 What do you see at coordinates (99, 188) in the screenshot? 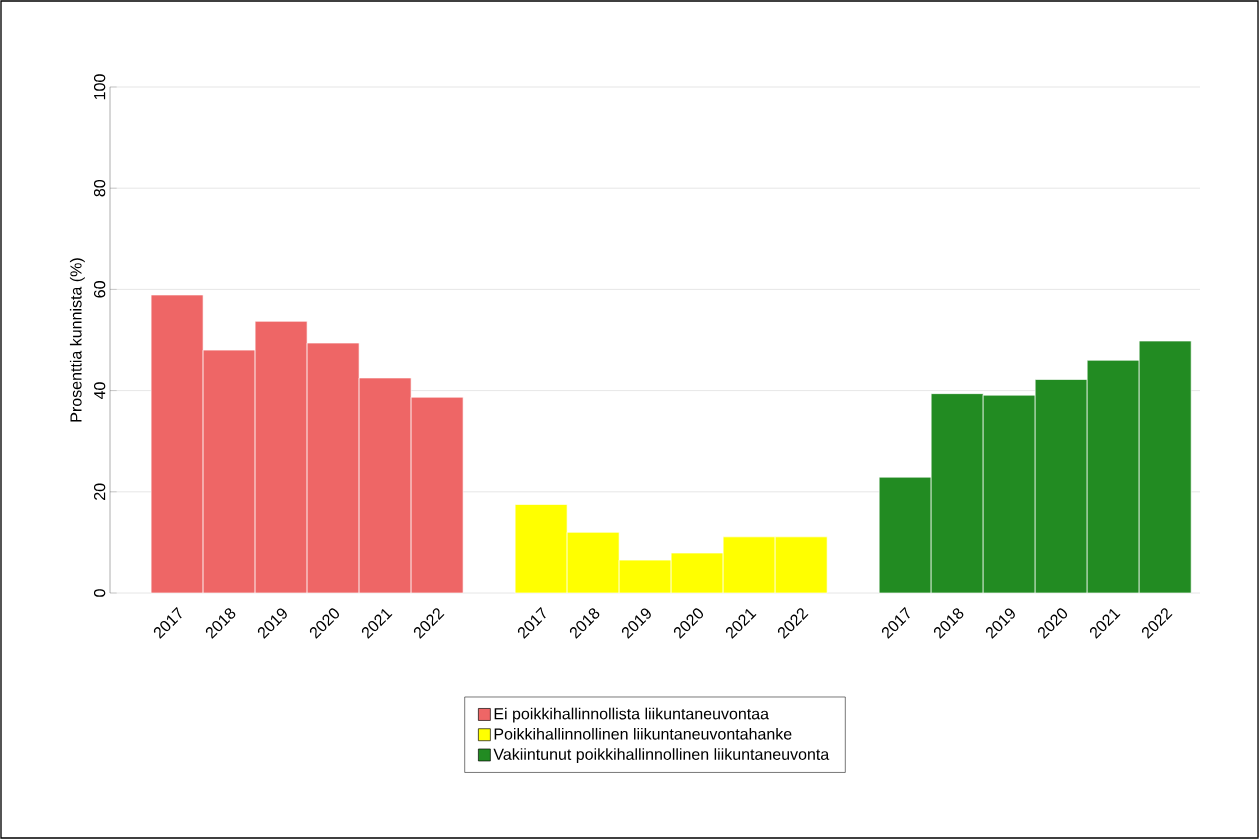
I see `y-tick-label: 80` at bounding box center [99, 188].